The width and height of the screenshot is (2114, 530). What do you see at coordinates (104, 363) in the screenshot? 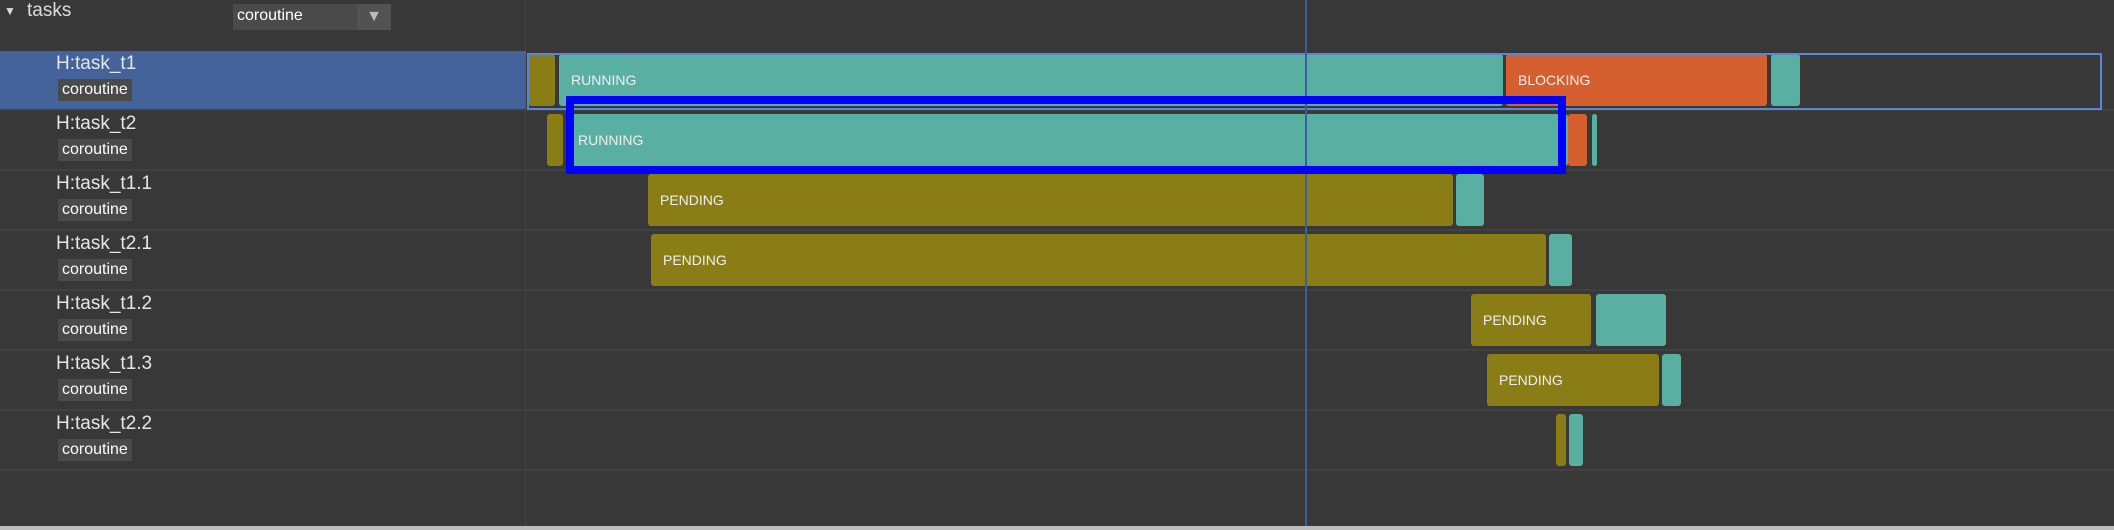
I see `task-name: H:task_t1.3` at bounding box center [104, 363].